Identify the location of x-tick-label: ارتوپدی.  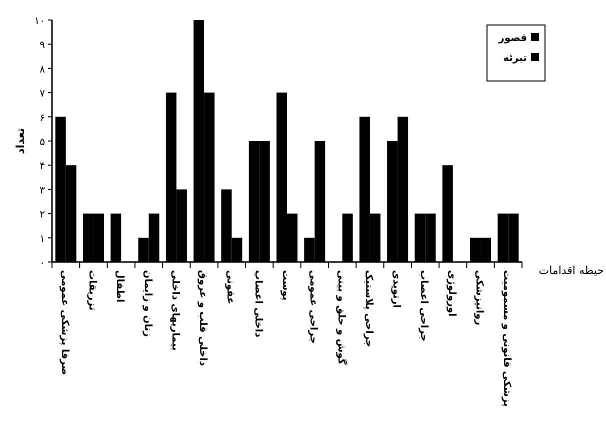
(396, 289).